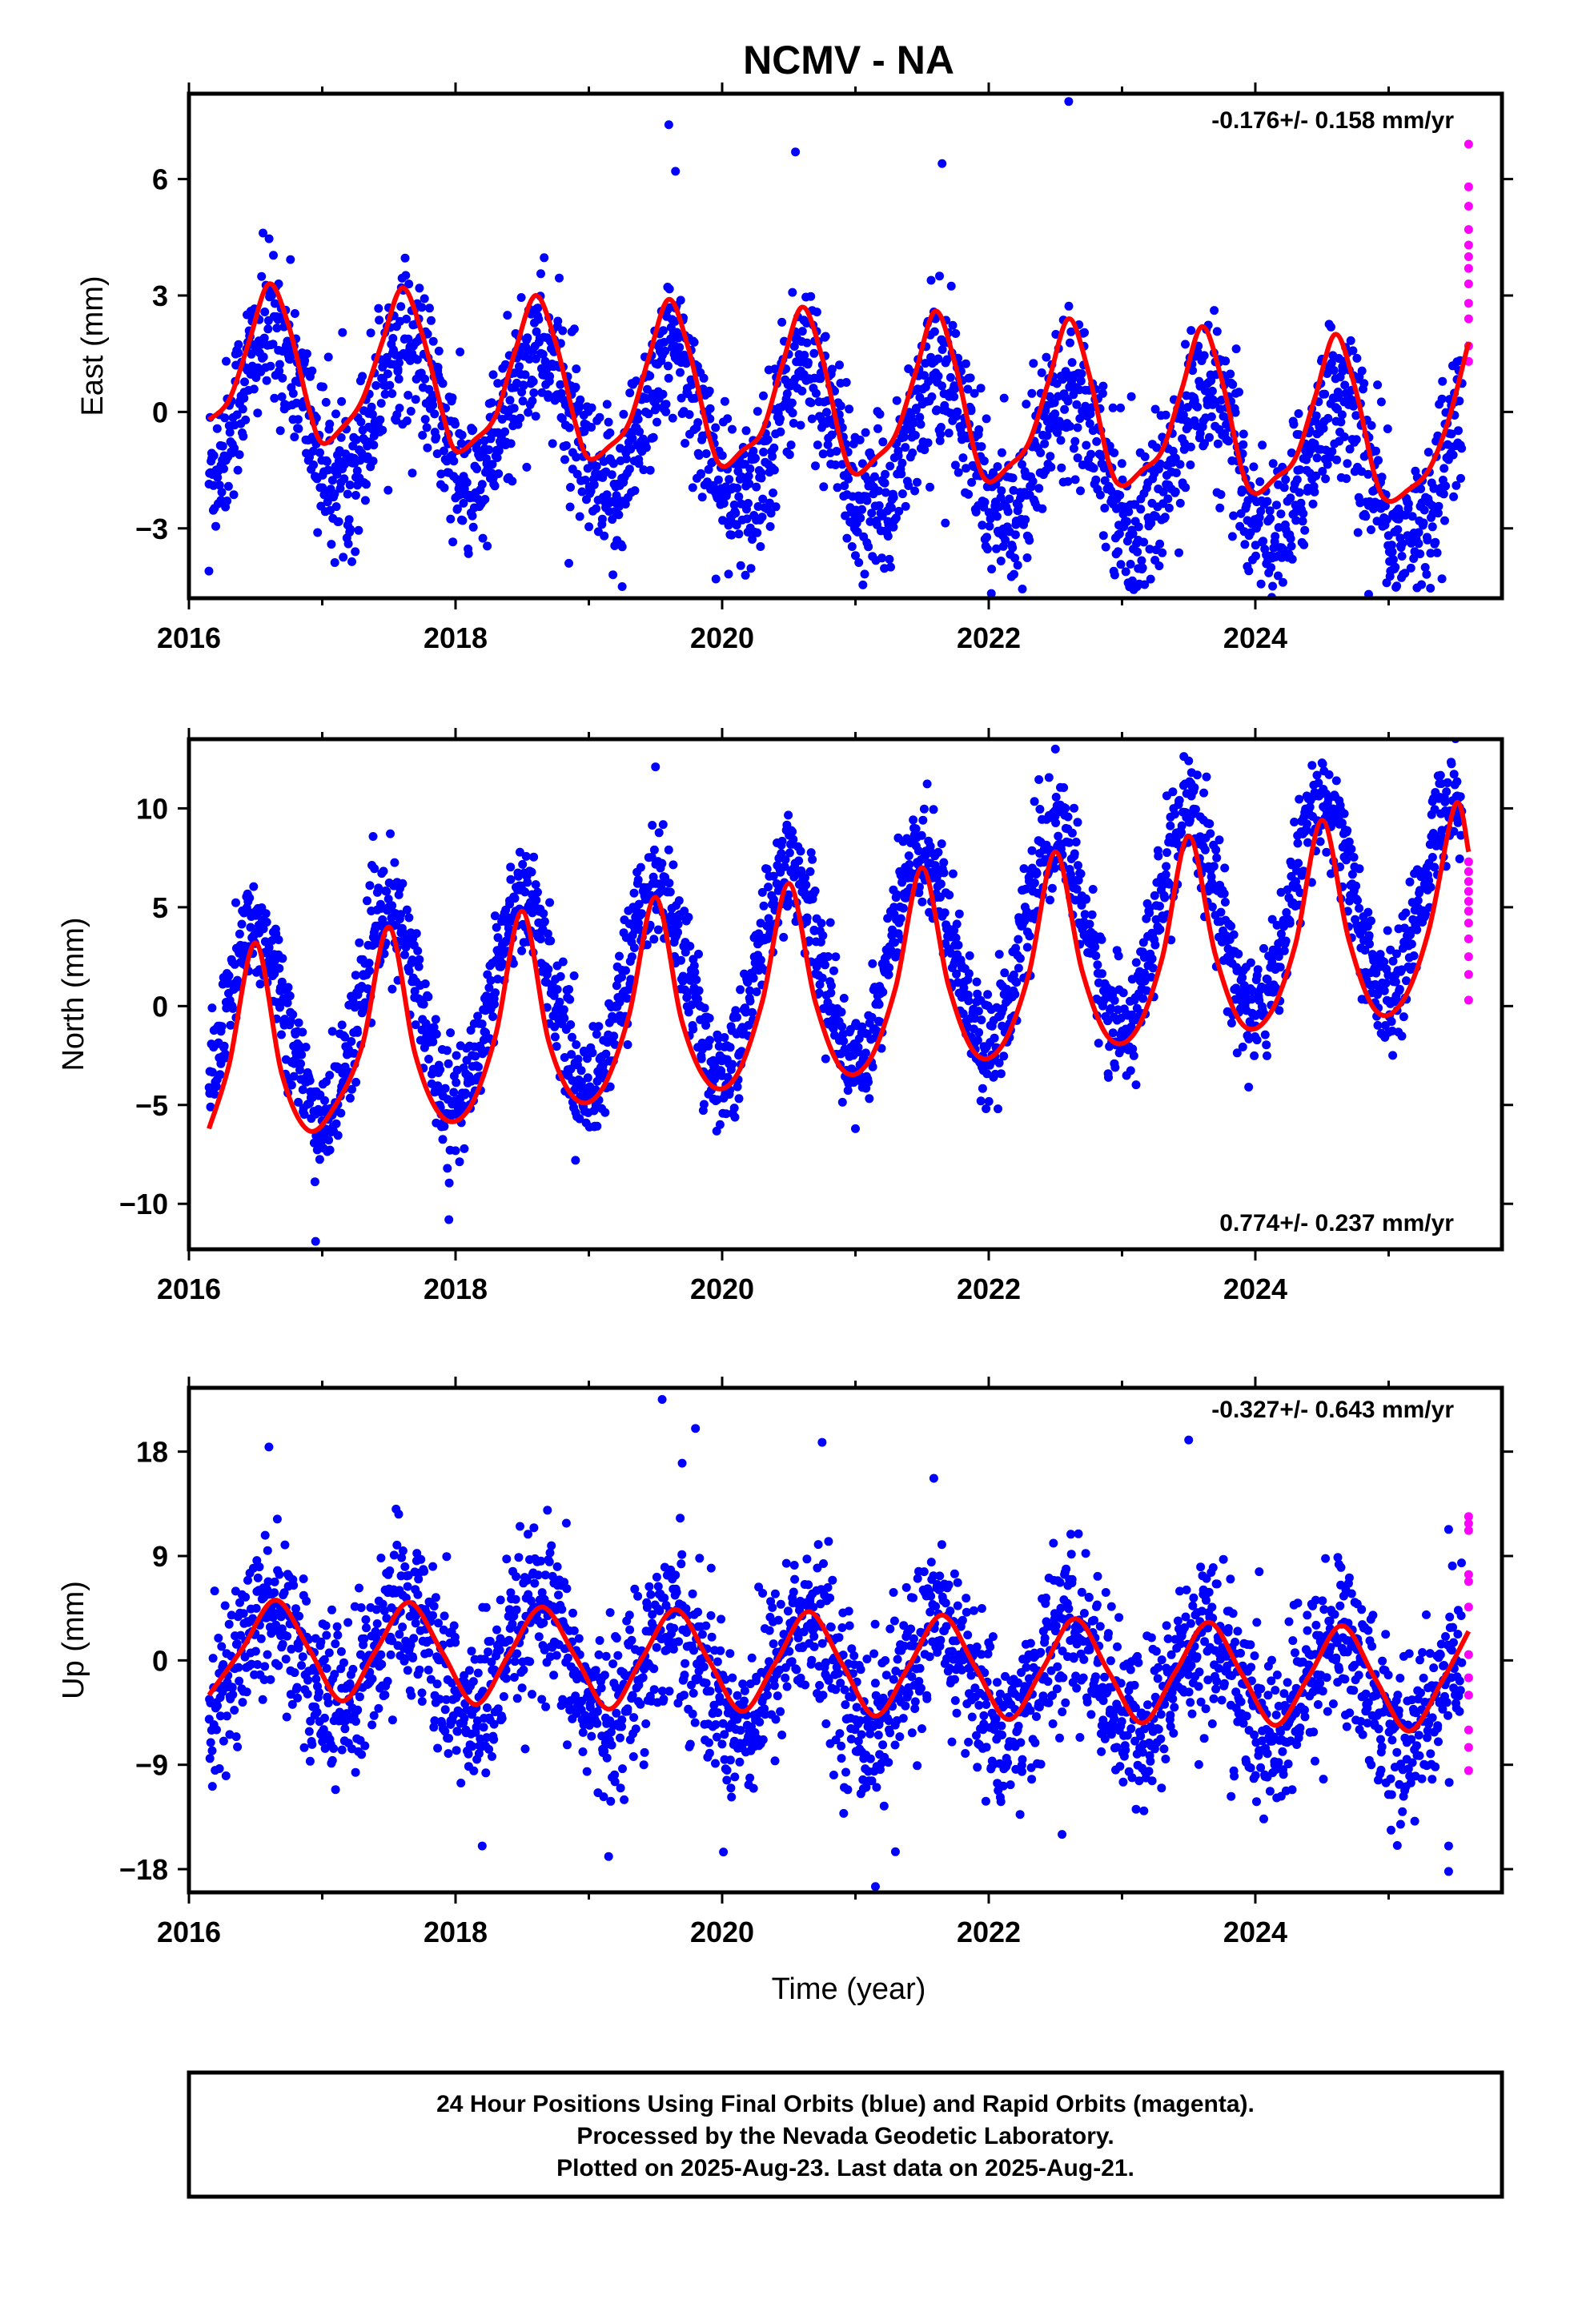 This screenshot has height=2324, width=1582. I want to click on east-rate-label: -0.176+/- 0.158 mm/yr, so click(1332, 121).